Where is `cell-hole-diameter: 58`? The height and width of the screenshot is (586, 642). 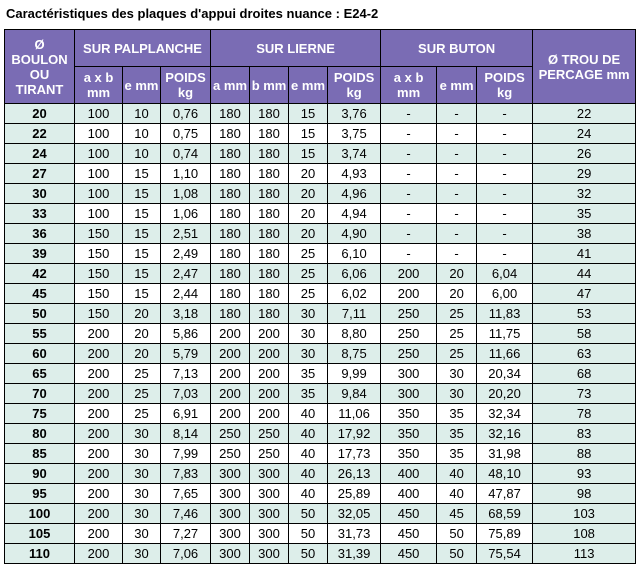
cell-hole-diameter: 58 is located at coordinates (584, 333).